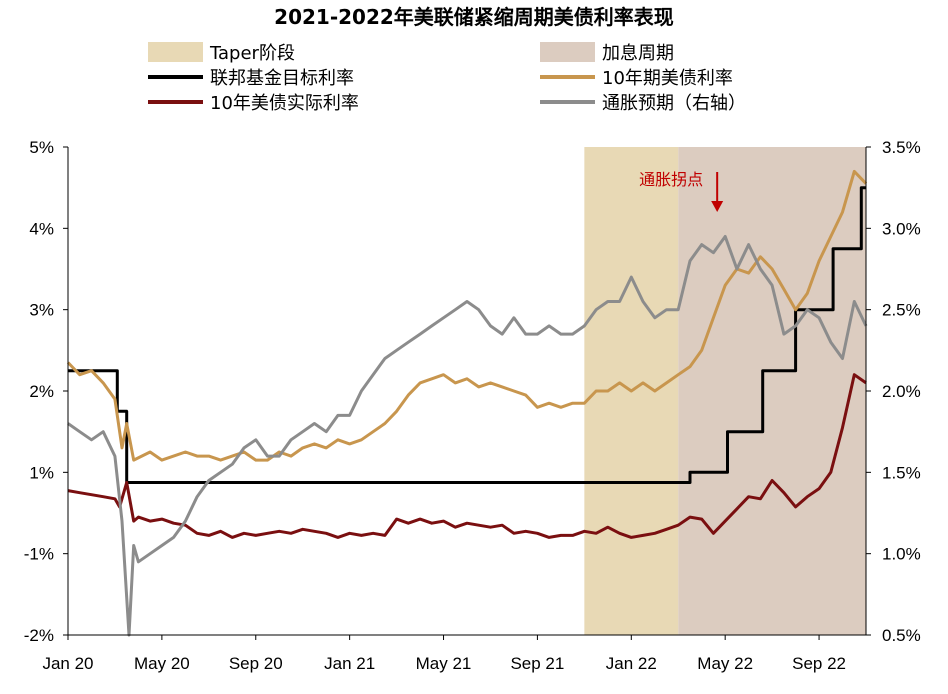  What do you see at coordinates (638, 53) in the screenshot?
I see `legend-label-1: 加息周期` at bounding box center [638, 53].